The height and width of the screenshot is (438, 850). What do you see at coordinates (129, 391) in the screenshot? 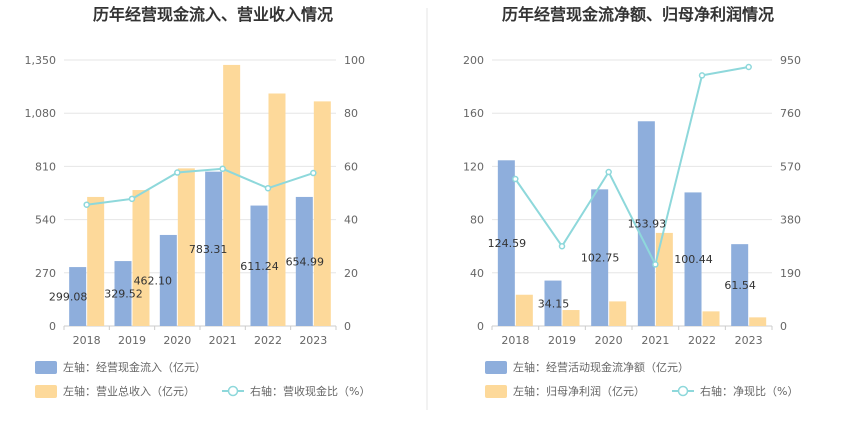
I see `legend-label: 左轴：营业总收入（亿元）` at bounding box center [129, 391].